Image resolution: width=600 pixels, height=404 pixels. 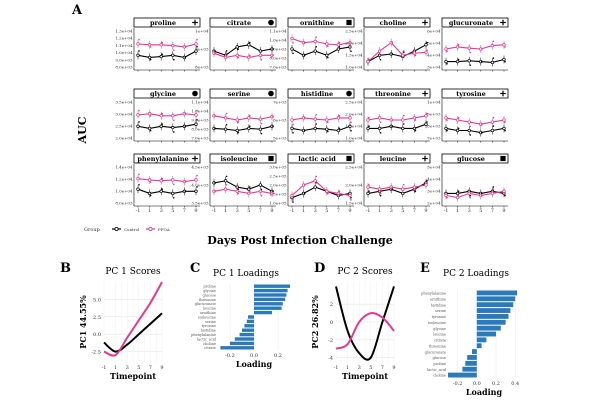 What do you see at coordinates (278, 356) in the screenshot?
I see `x-tick-label: 0.2` at bounding box center [278, 356].